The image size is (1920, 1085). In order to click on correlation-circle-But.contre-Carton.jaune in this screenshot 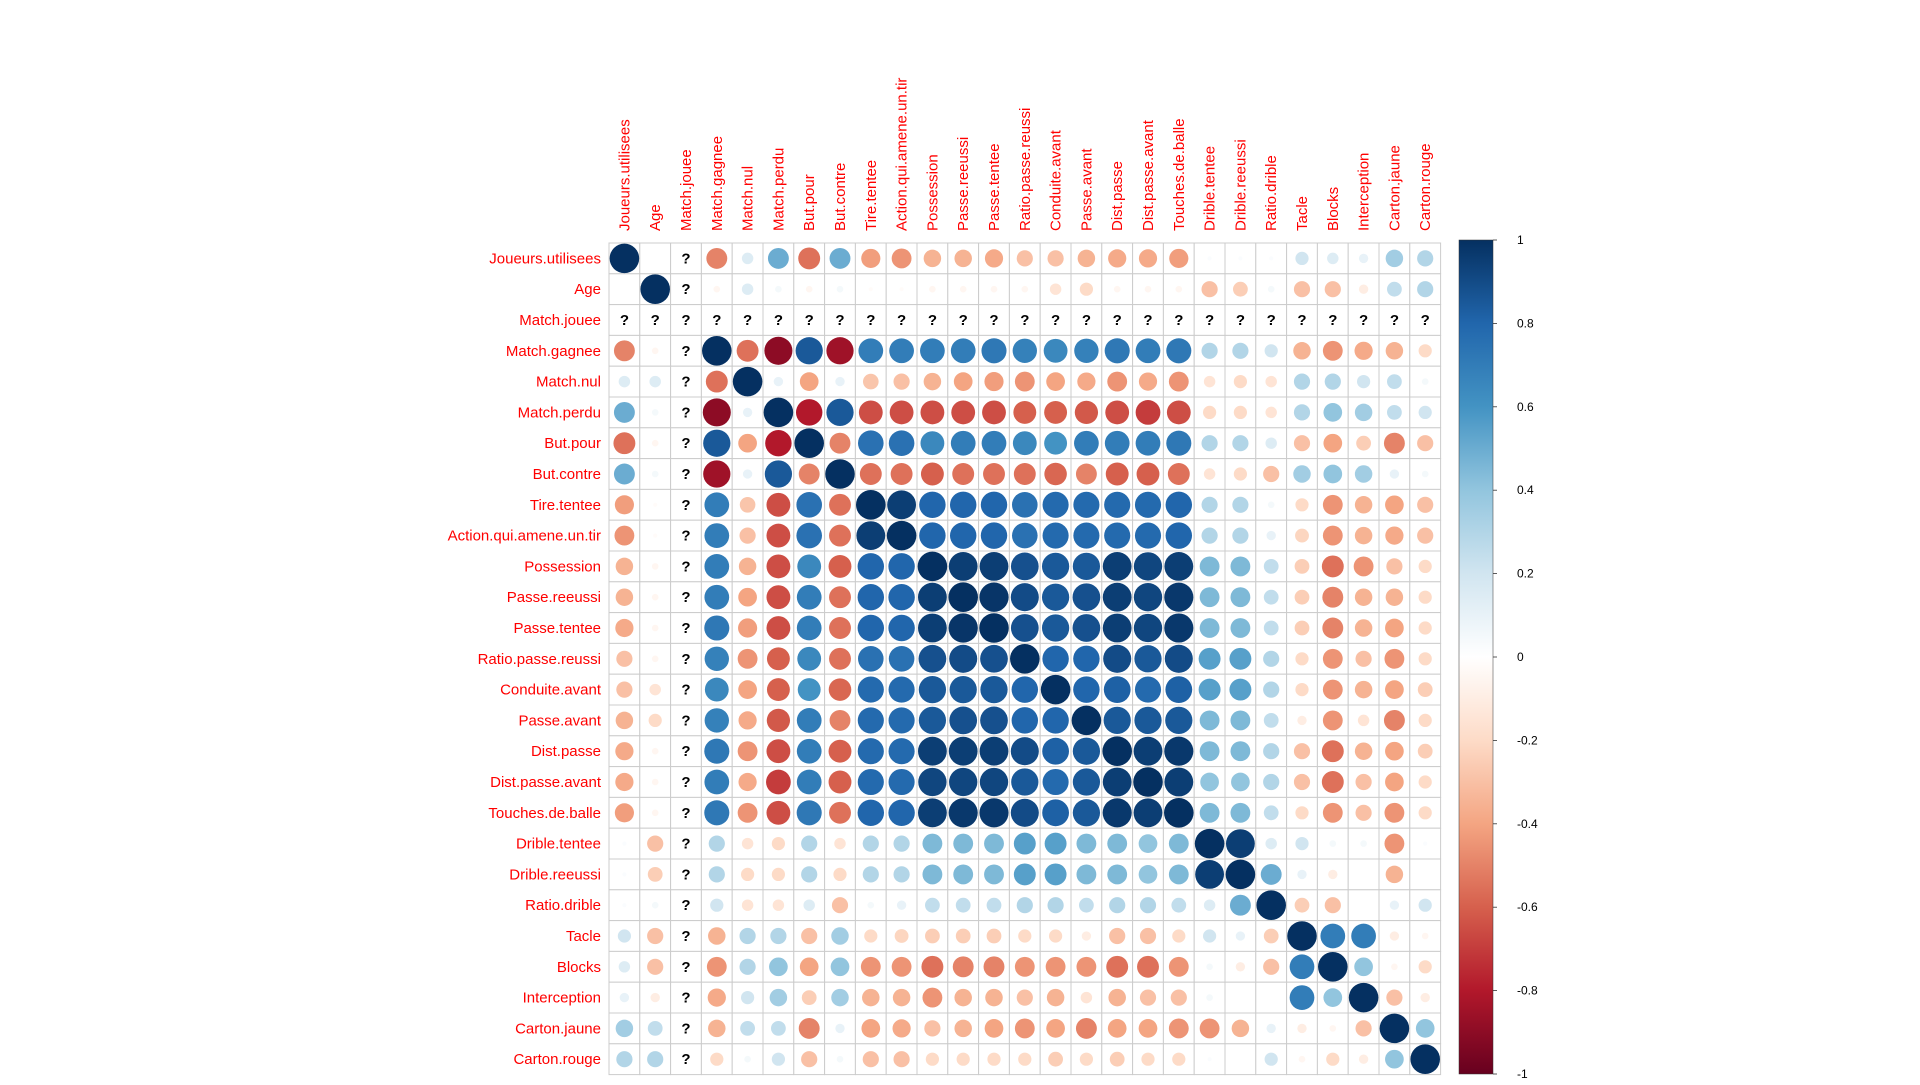, I will do `click(1394, 474)`.